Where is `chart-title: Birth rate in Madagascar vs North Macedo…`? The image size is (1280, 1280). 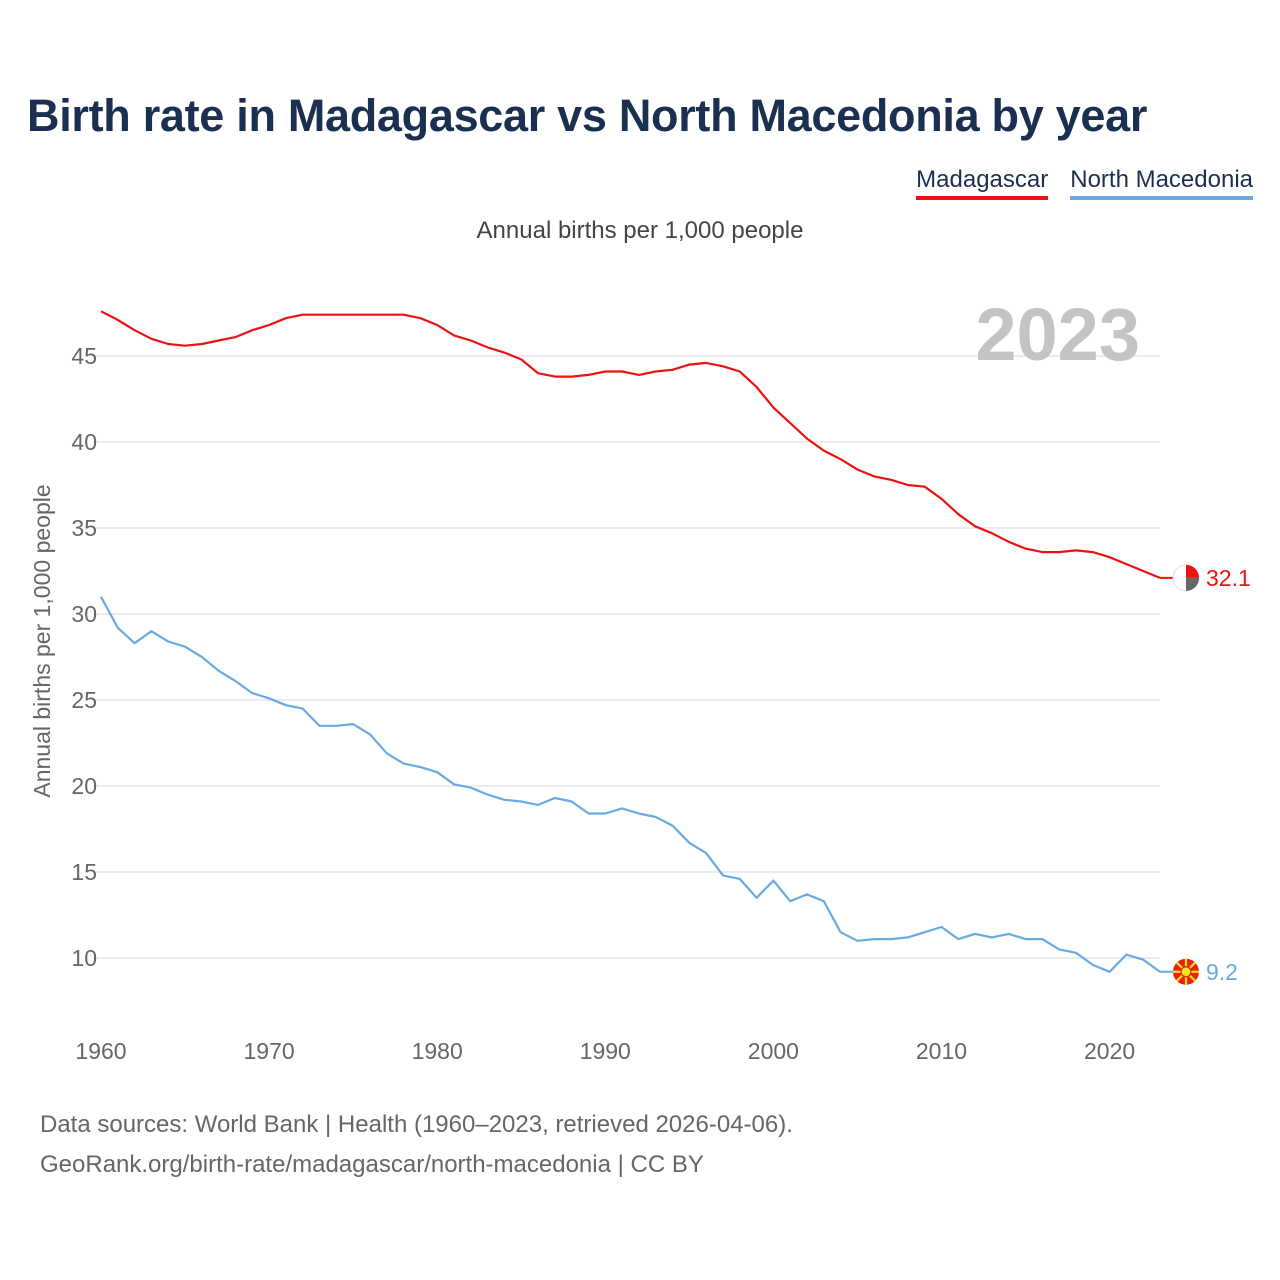
chart-title: Birth rate in Madagascar vs North Macedo… is located at coordinates (587, 115).